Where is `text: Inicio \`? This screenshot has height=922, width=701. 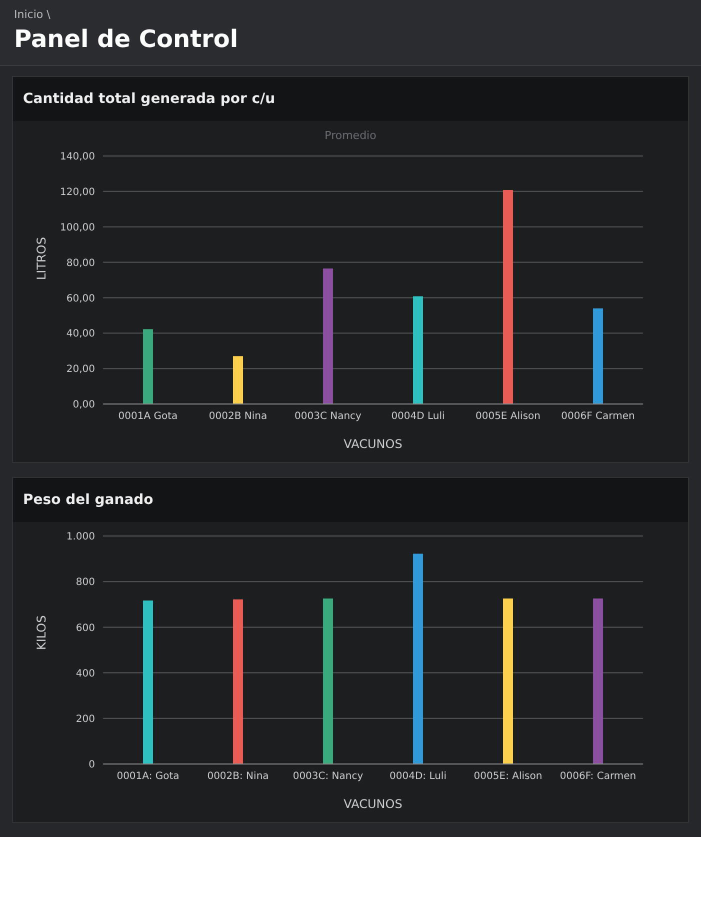
text: Inicio \ is located at coordinates (33, 14).